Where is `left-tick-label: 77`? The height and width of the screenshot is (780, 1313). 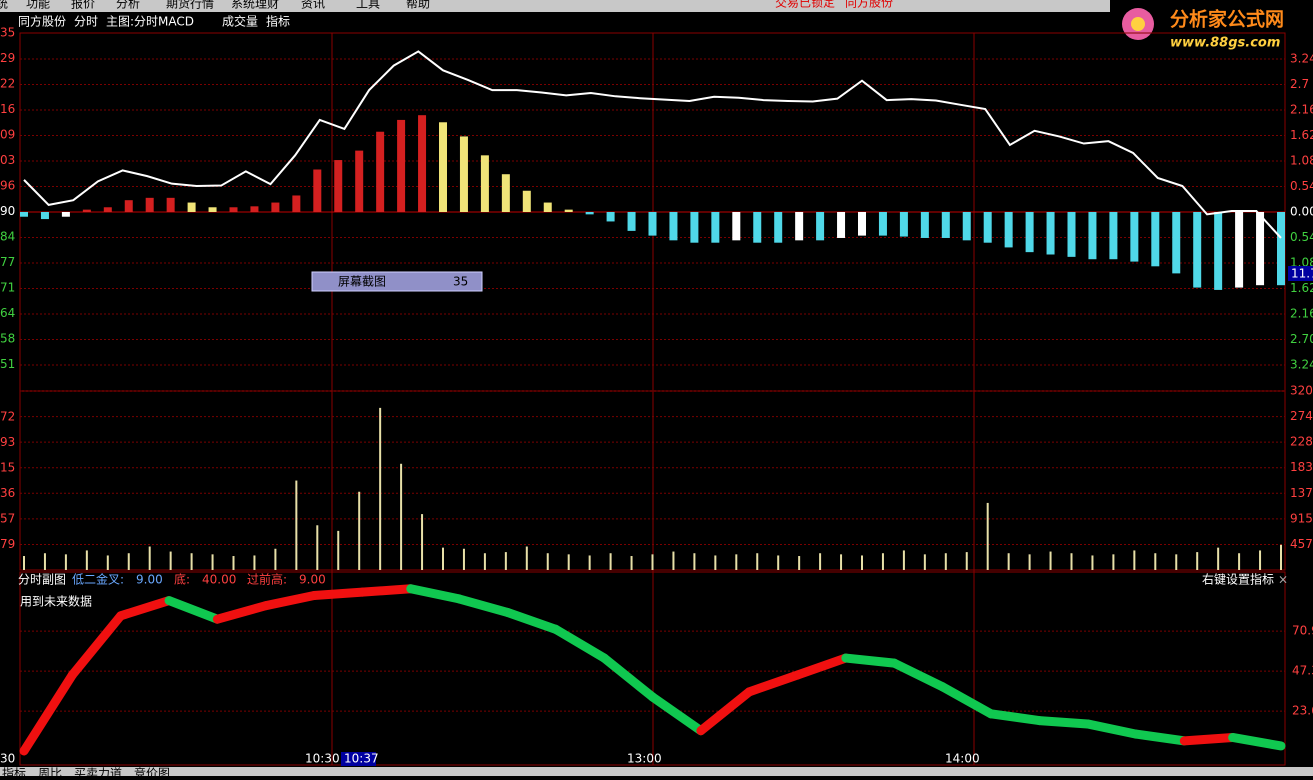
left-tick-label: 77 is located at coordinates (7, 262).